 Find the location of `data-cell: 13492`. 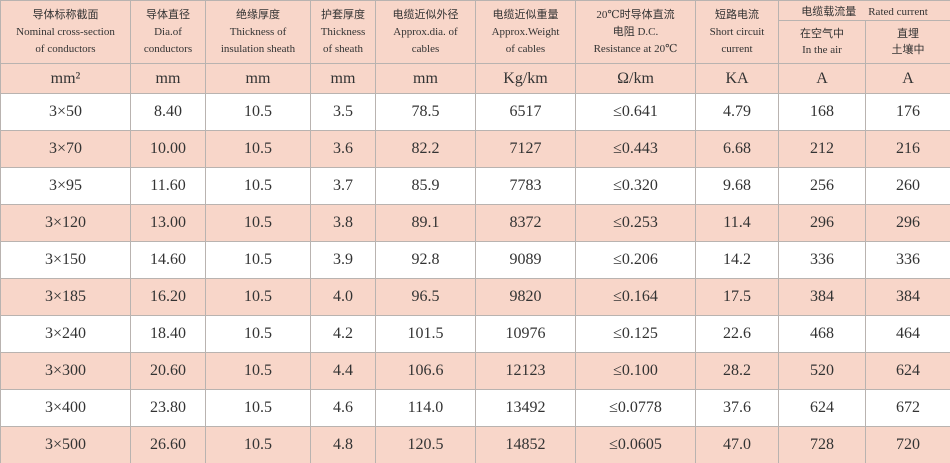

data-cell: 13492 is located at coordinates (525, 408).